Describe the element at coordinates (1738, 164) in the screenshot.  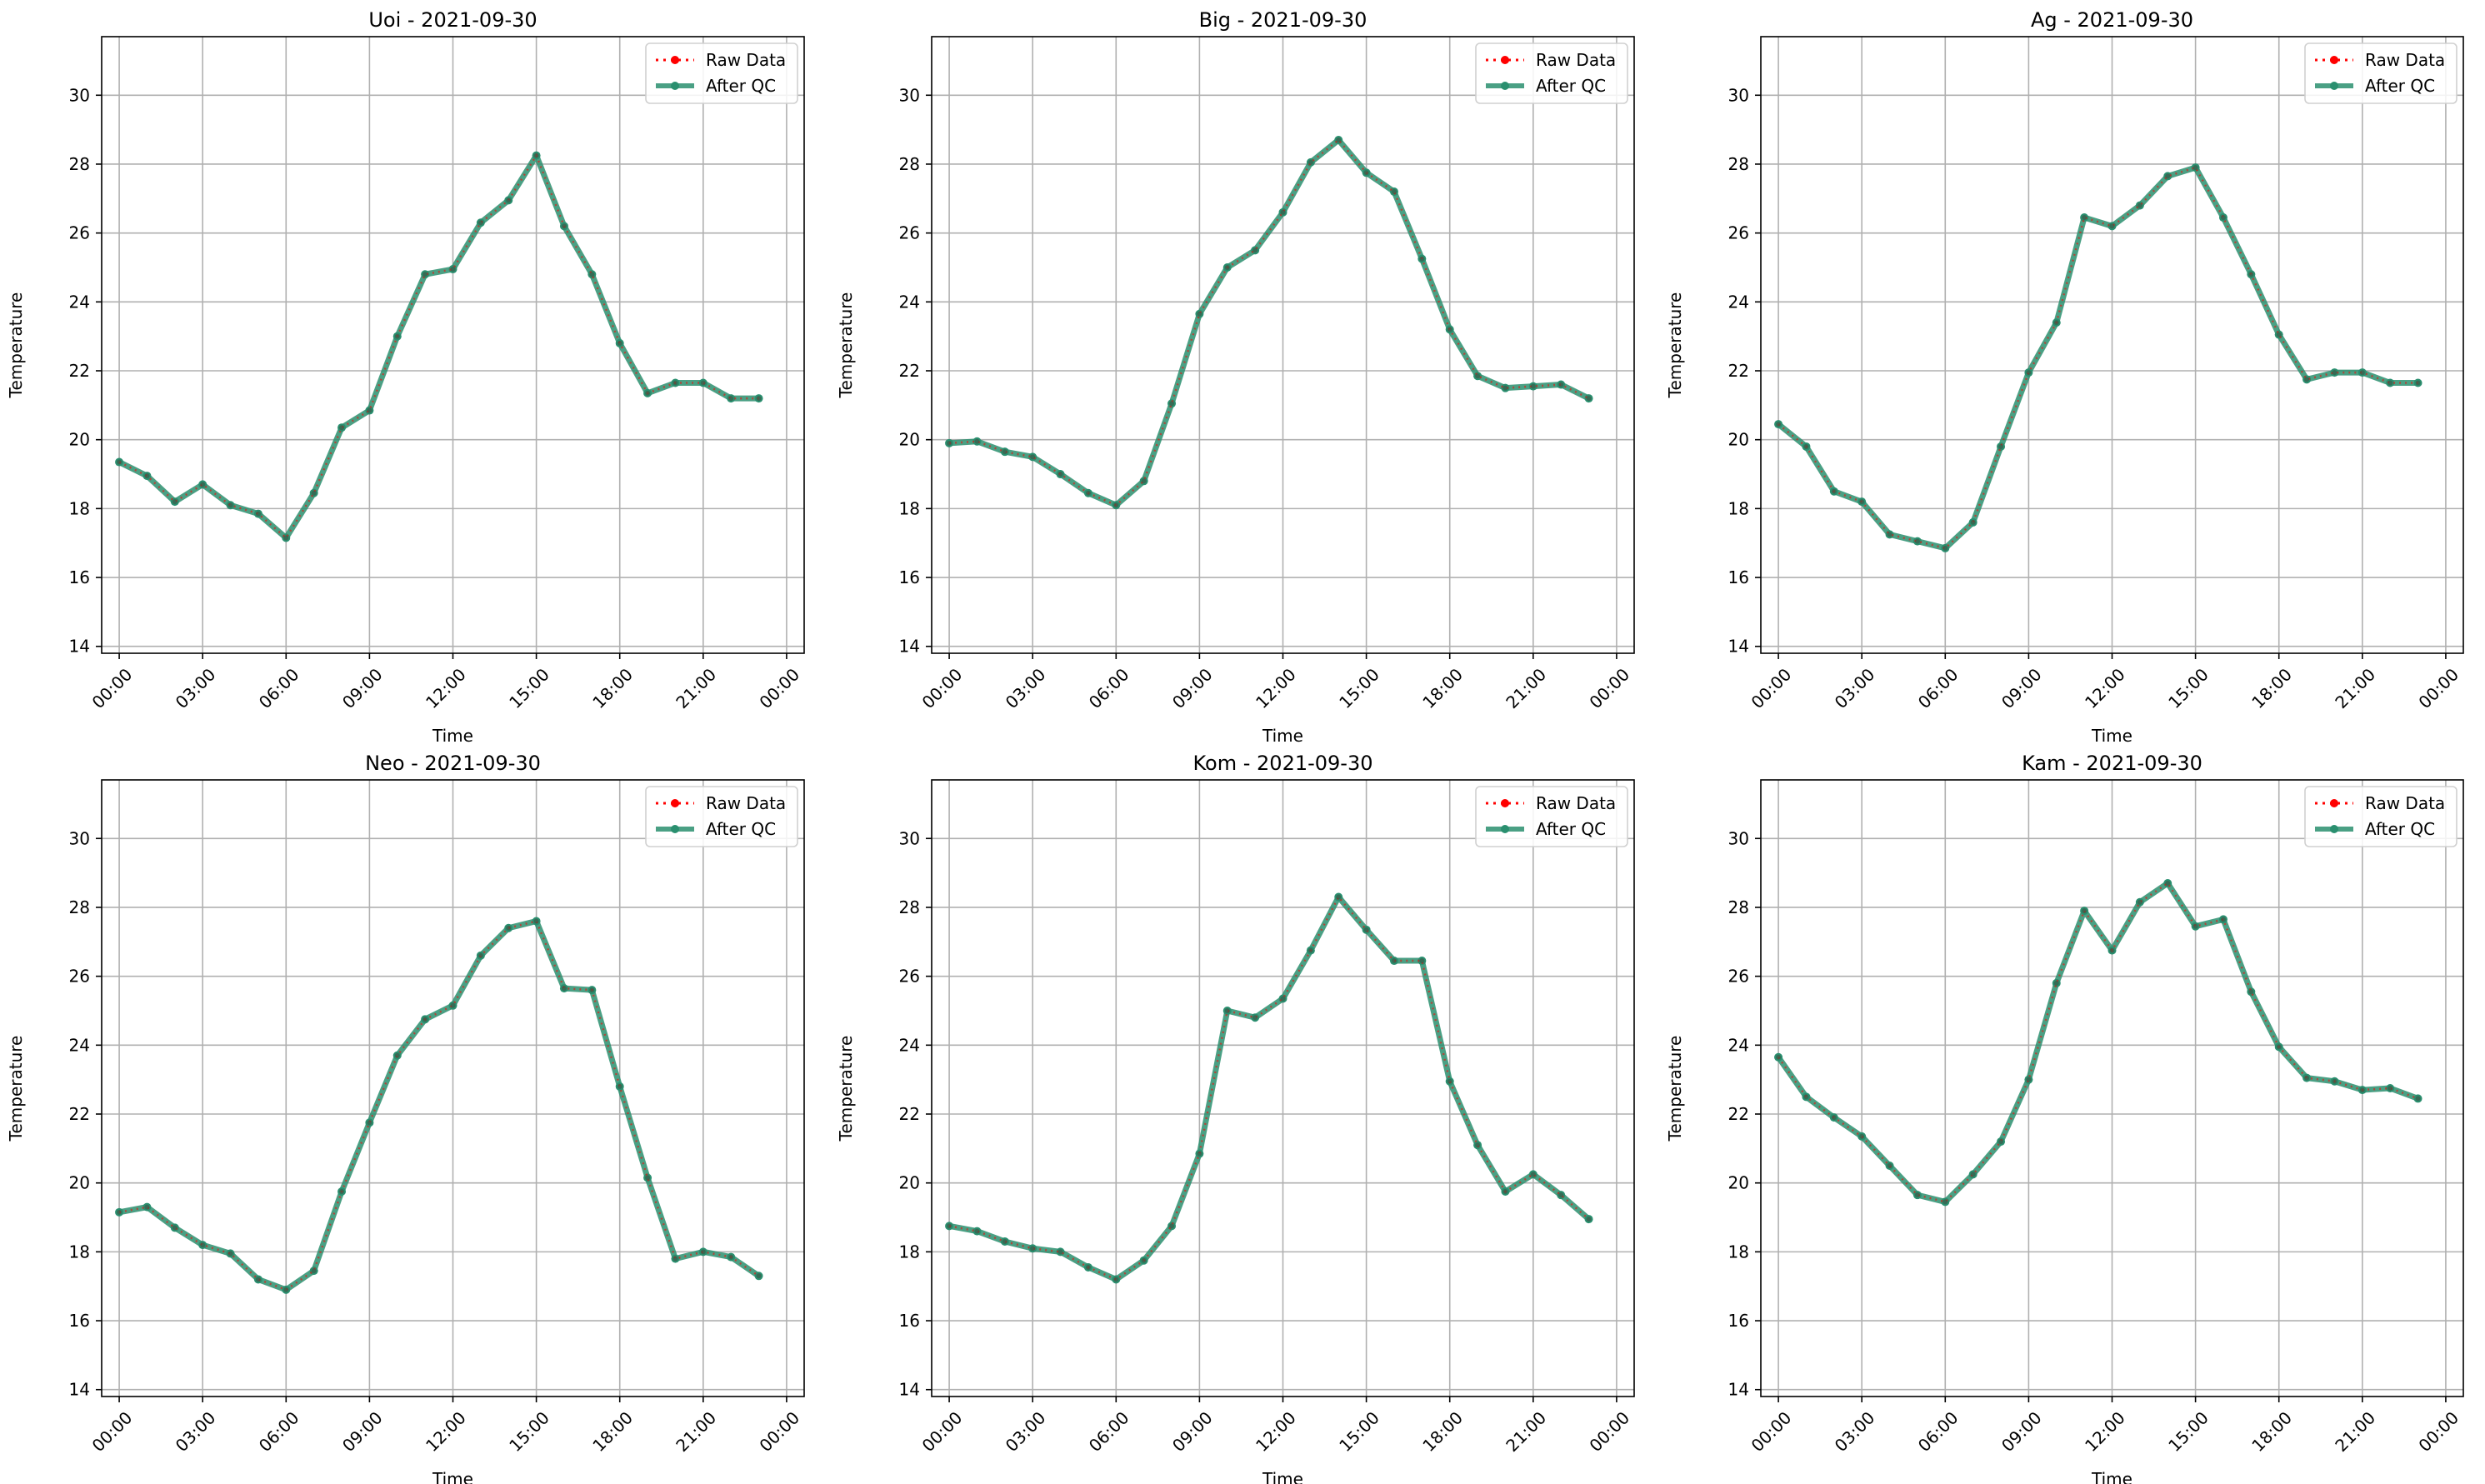
I see `y-tick-label: 28` at that location.